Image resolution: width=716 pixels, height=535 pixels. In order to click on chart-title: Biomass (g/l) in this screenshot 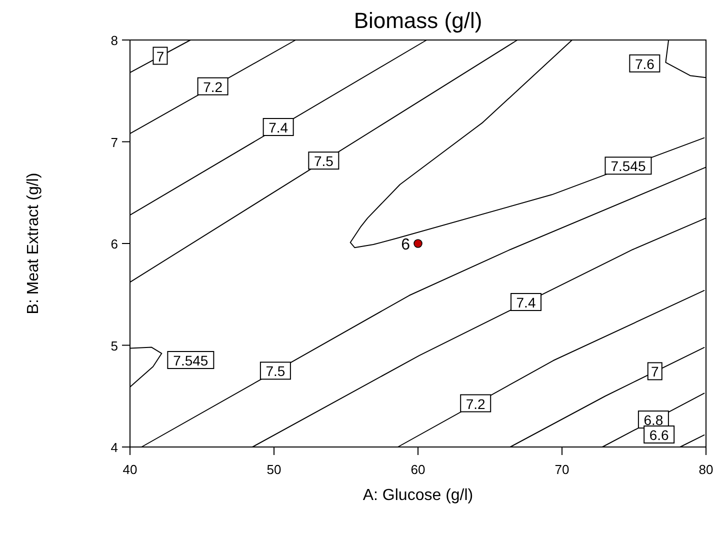, I will do `click(418, 20)`.